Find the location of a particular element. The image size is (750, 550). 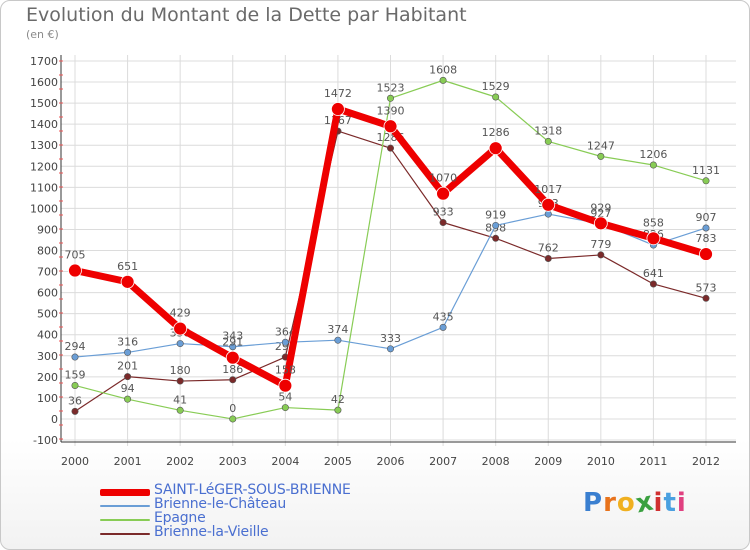

y-tick-label: 1300 is located at coordinates (44, 145).